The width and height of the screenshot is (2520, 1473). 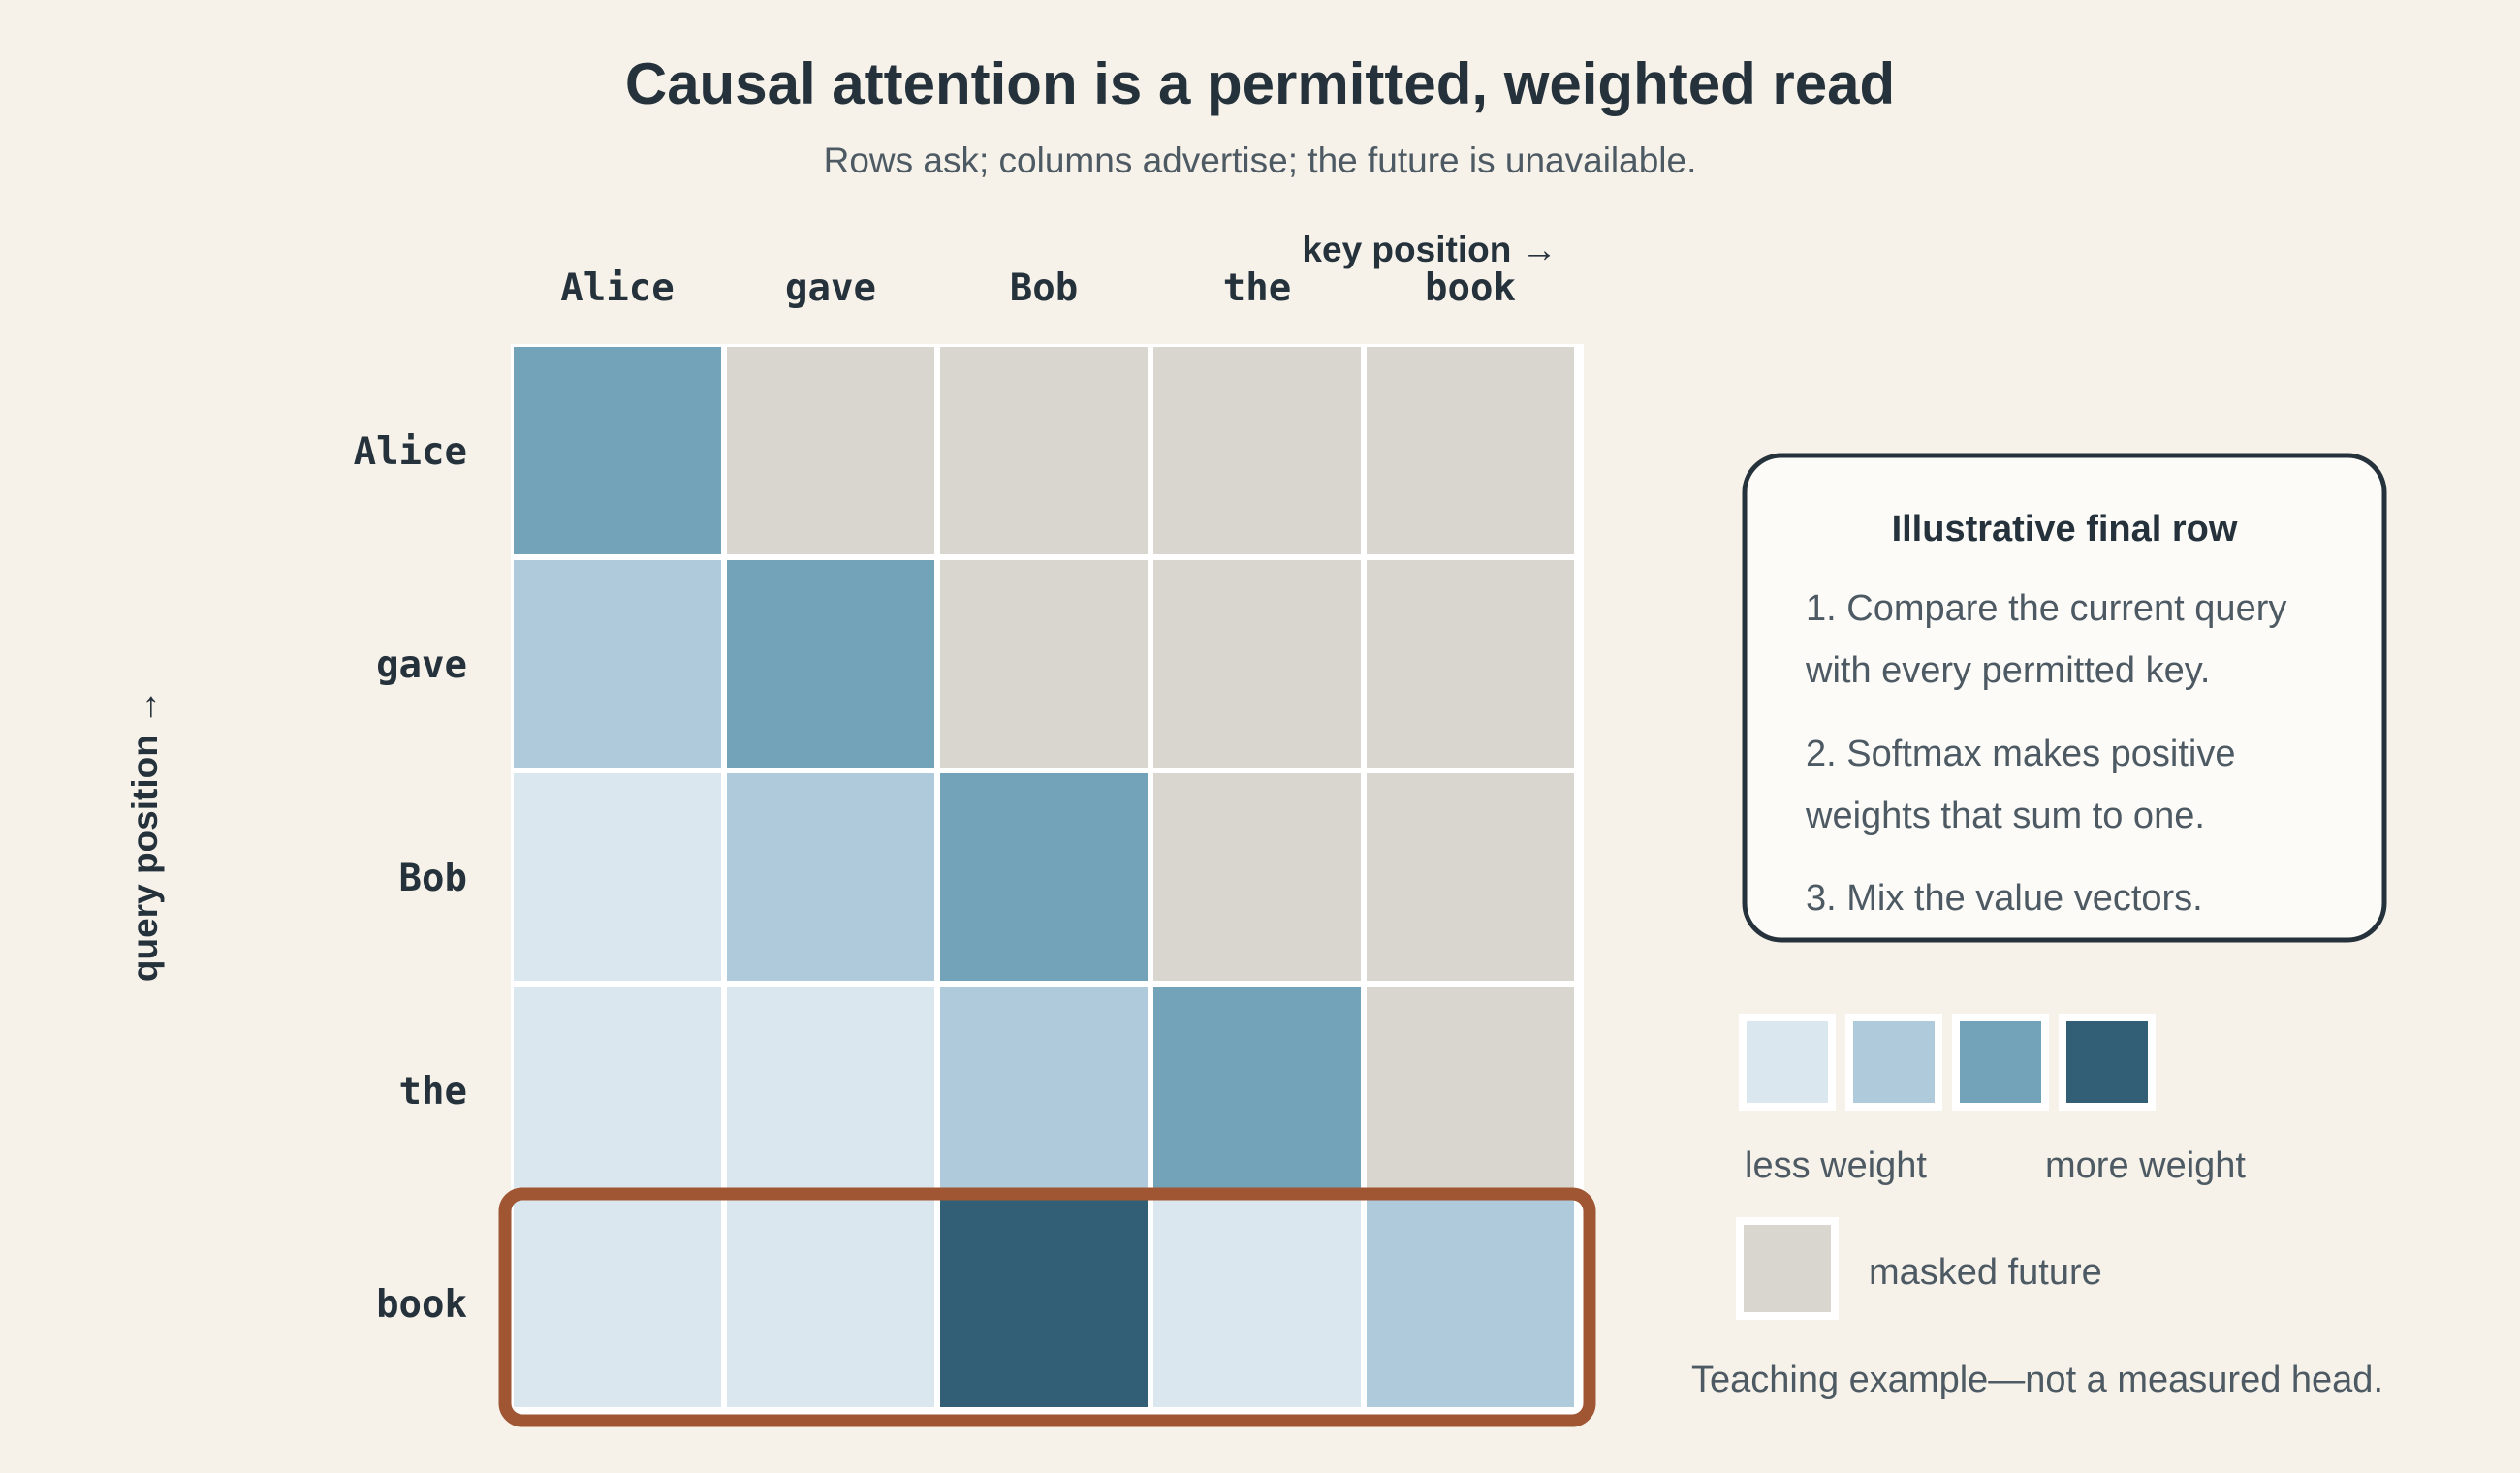 What do you see at coordinates (1257, 288) in the screenshot?
I see `column-label-the: the` at bounding box center [1257, 288].